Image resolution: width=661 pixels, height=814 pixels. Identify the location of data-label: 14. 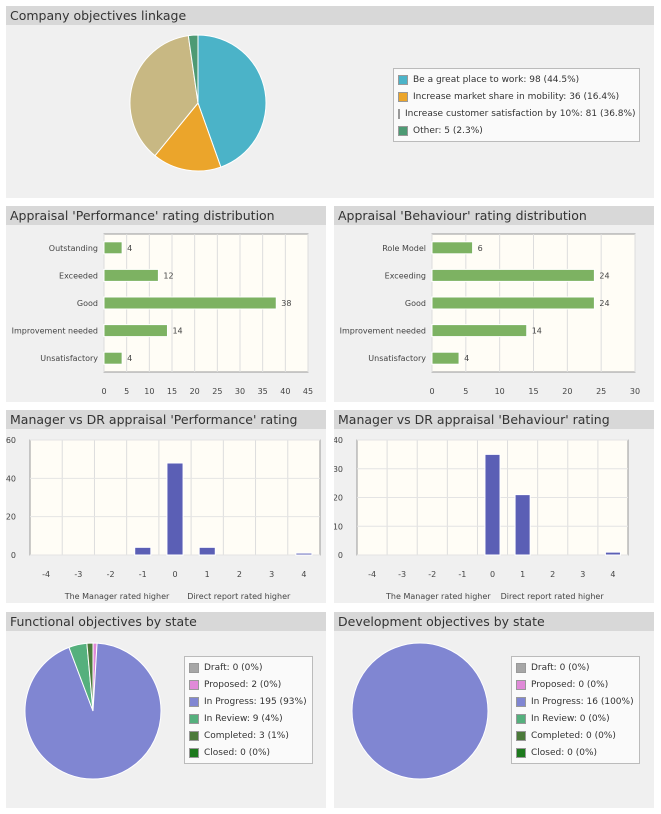
(177, 331).